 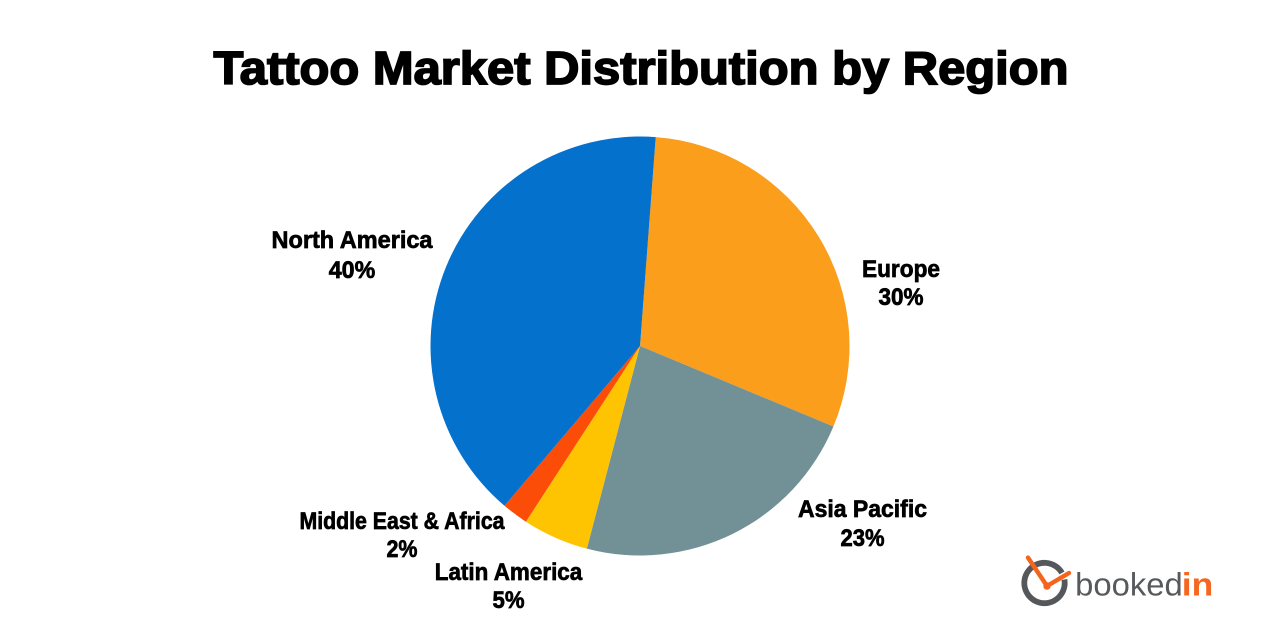 I want to click on svg-text: Asia Pacific, so click(x=862, y=509).